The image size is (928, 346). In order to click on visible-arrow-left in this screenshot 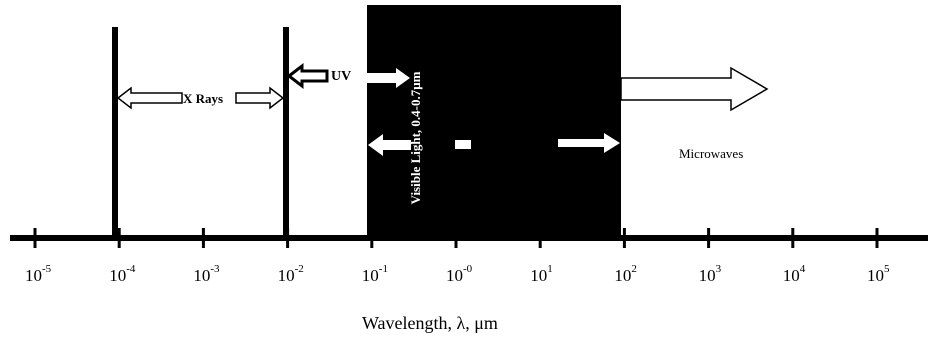, I will do `click(389, 145)`.